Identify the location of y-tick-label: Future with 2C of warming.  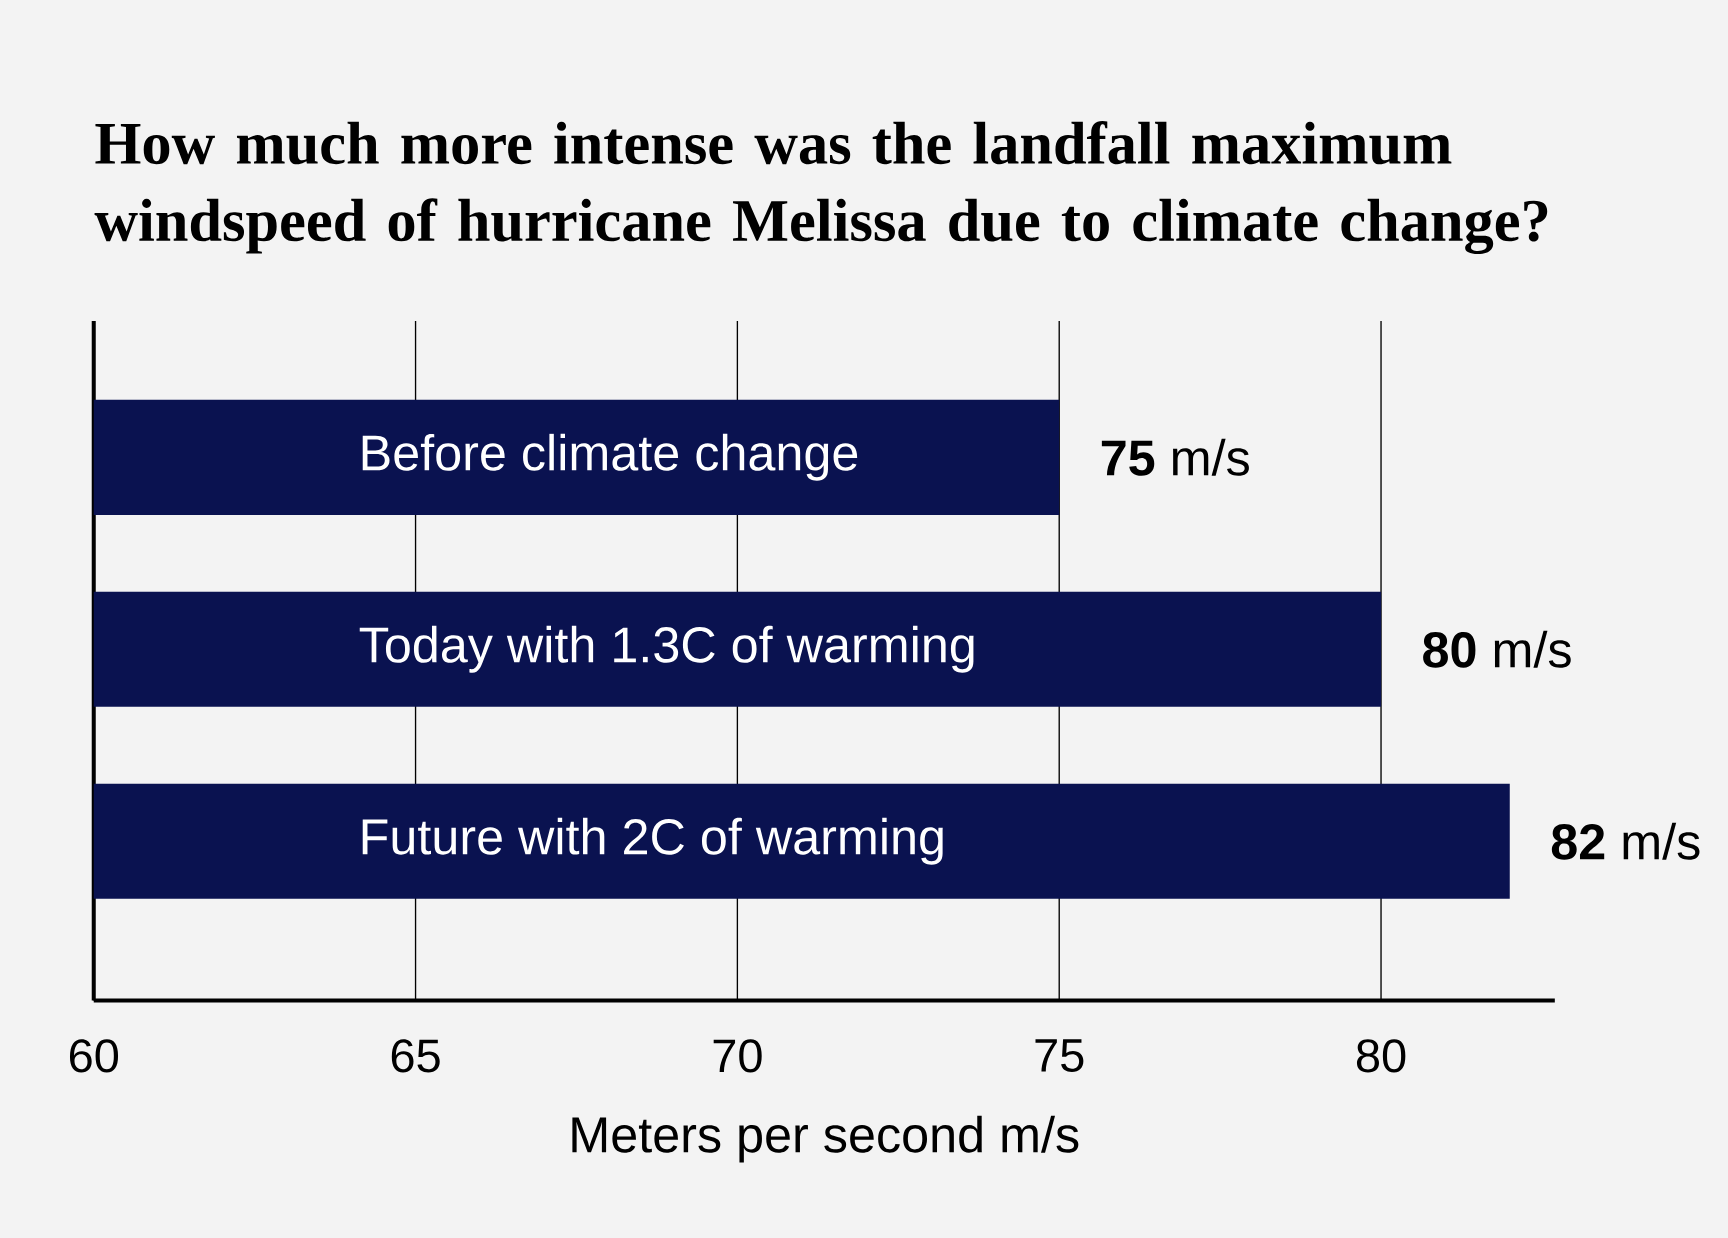
(652, 841).